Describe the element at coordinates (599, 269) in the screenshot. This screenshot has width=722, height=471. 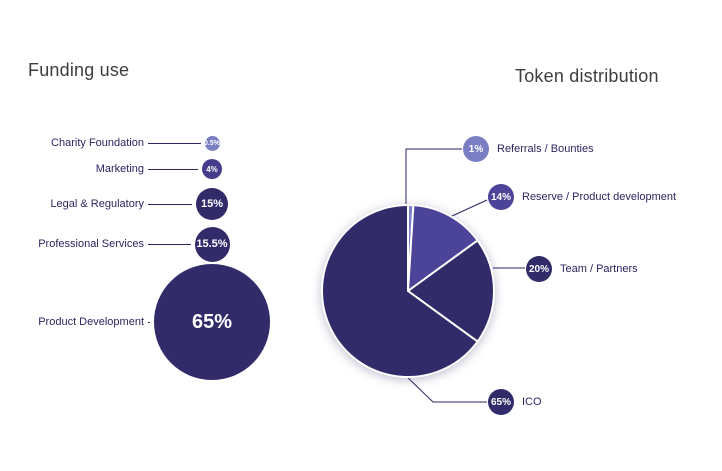
I see `token-label-team-partners: Team / Partners` at that location.